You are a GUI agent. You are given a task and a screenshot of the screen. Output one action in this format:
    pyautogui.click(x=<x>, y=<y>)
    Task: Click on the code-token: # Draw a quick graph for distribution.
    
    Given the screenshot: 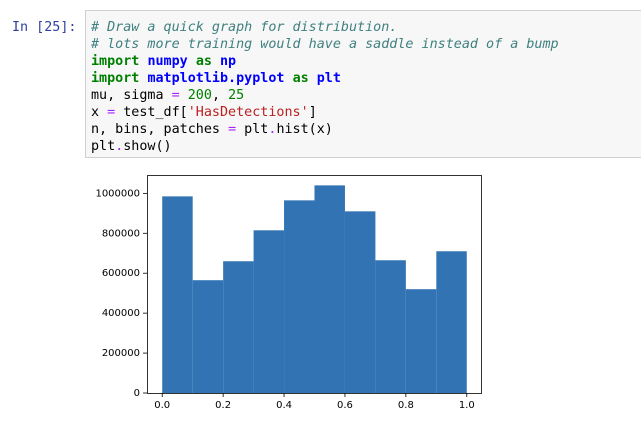 What is the action you would take?
    pyautogui.click(x=243, y=27)
    